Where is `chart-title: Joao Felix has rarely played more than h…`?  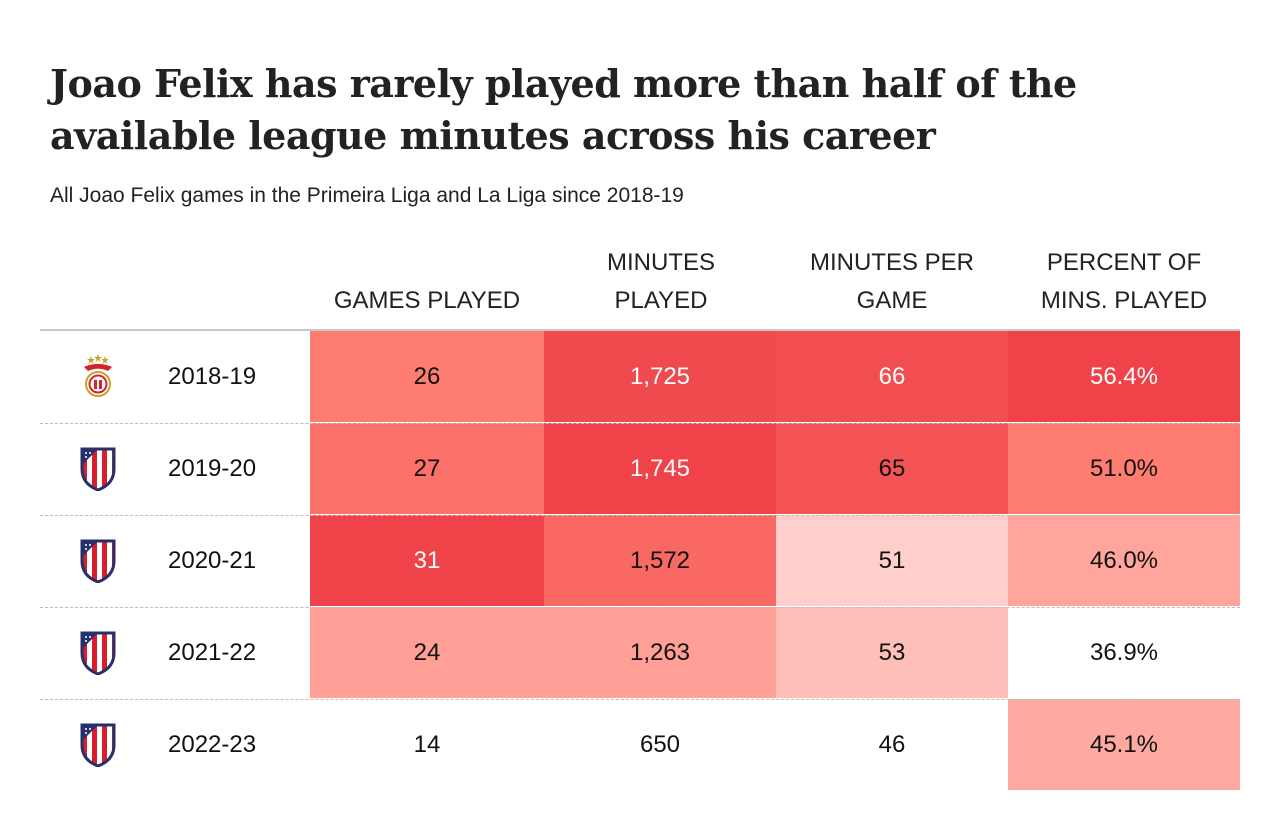
chart-title: Joao Felix has rarely played more than h… is located at coordinates (563, 109).